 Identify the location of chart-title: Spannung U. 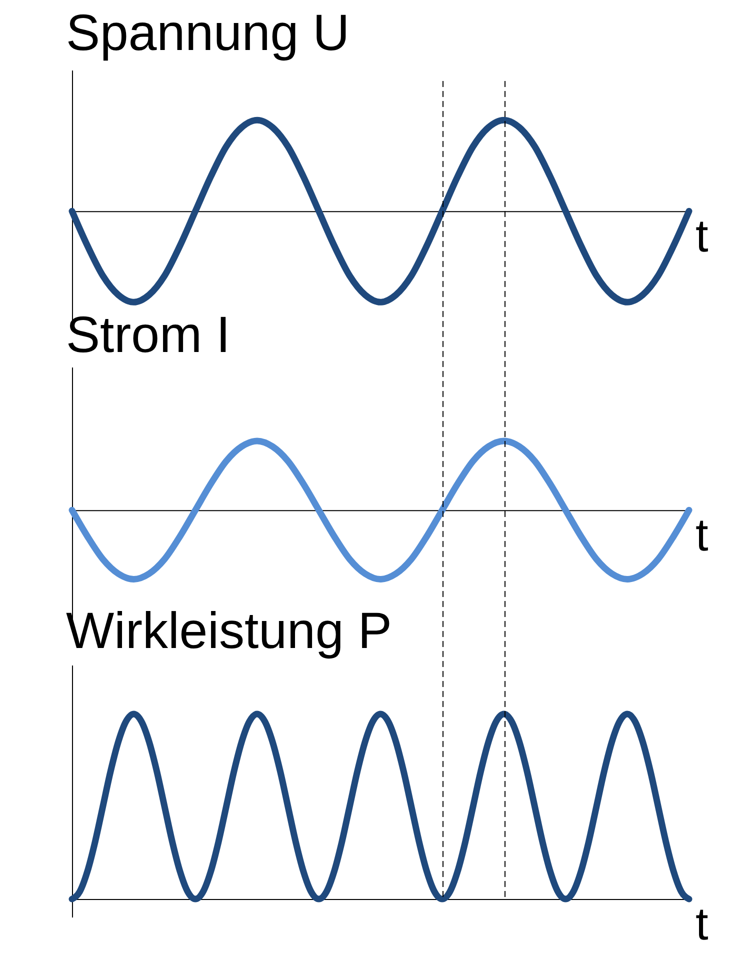
(208, 32).